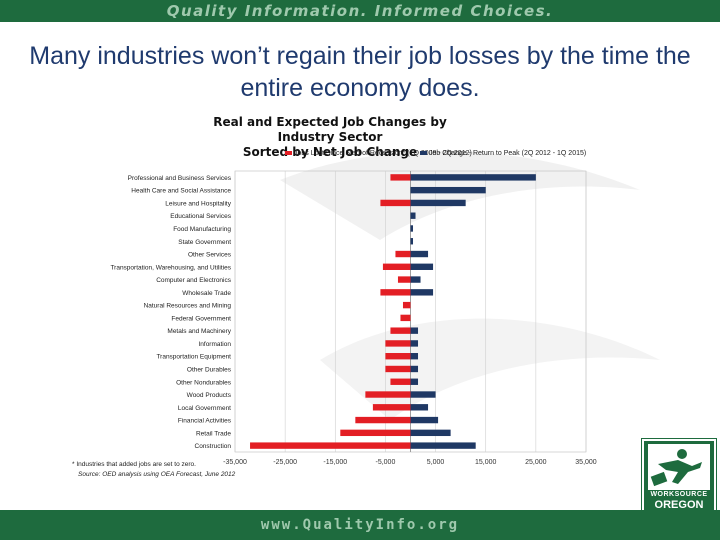 This screenshot has height=540, width=720. Describe the element at coordinates (679, 494) in the screenshot. I see `logo-text-worksource: WORKSOURCE` at that location.